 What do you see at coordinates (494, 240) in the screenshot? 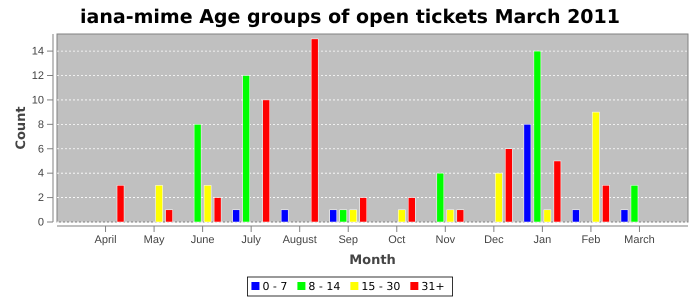
I see `x-tick-label: Dec` at bounding box center [494, 240].